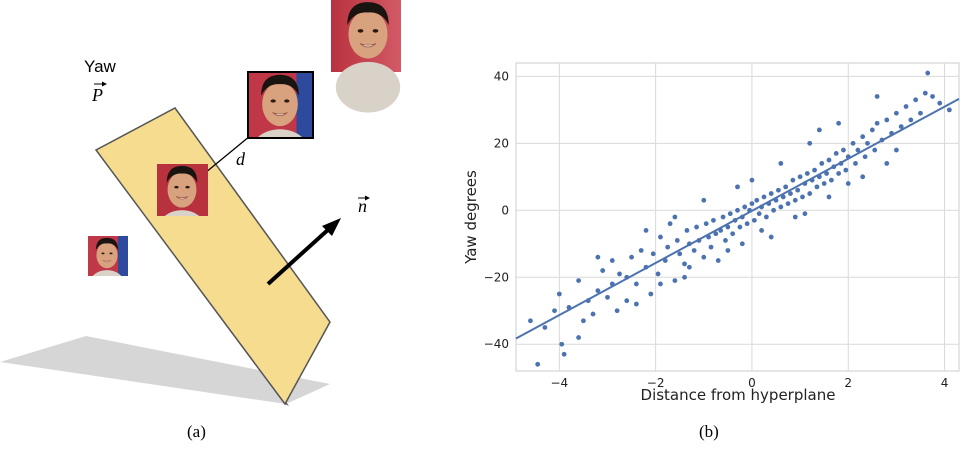 The height and width of the screenshot is (451, 967). I want to click on y-tick-label: 20, so click(501, 143).